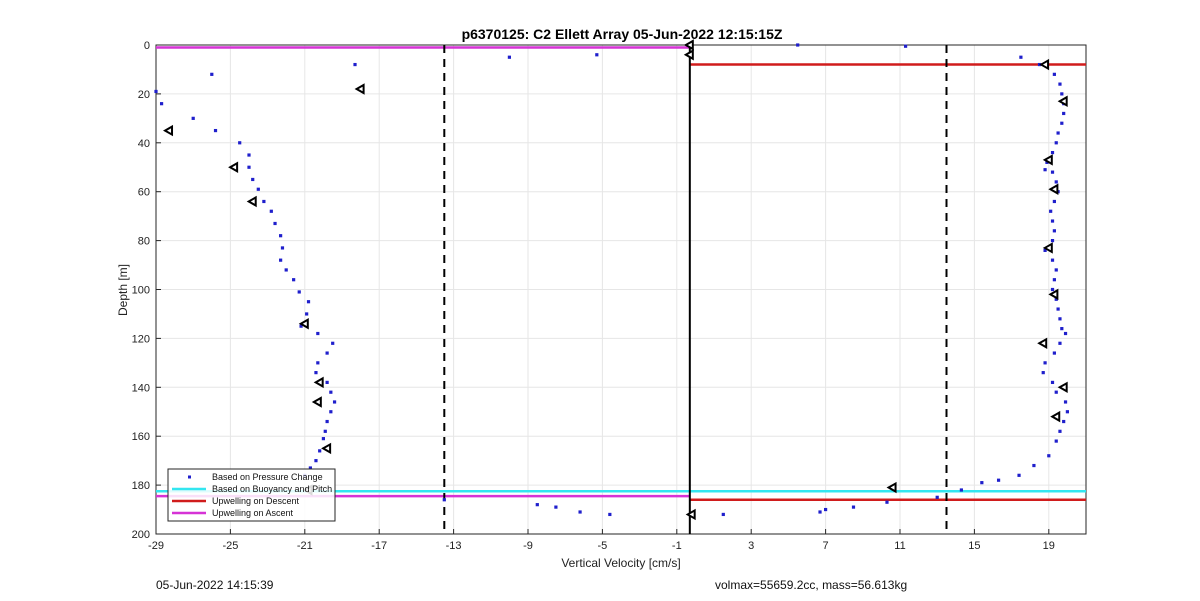 This screenshot has height=601, width=1200. I want to click on y-tick-label: 60, so click(144, 193).